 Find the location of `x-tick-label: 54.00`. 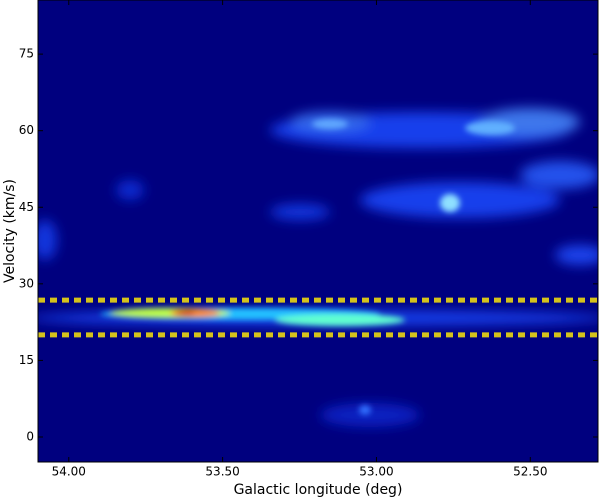

x-tick-label: 54.00 is located at coordinates (69, 472).